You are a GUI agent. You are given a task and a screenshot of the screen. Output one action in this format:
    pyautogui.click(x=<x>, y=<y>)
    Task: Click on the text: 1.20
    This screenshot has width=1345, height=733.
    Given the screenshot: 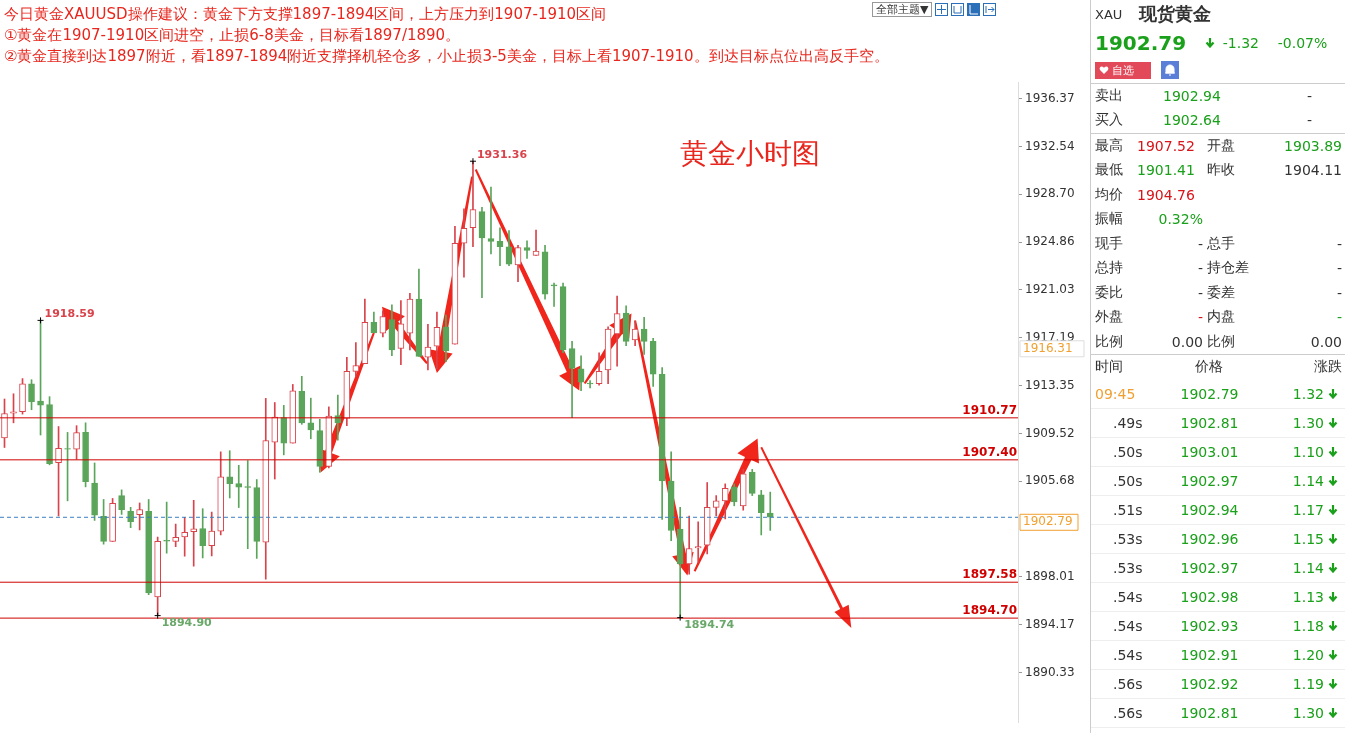 What is the action you would take?
    pyautogui.click(x=1307, y=654)
    